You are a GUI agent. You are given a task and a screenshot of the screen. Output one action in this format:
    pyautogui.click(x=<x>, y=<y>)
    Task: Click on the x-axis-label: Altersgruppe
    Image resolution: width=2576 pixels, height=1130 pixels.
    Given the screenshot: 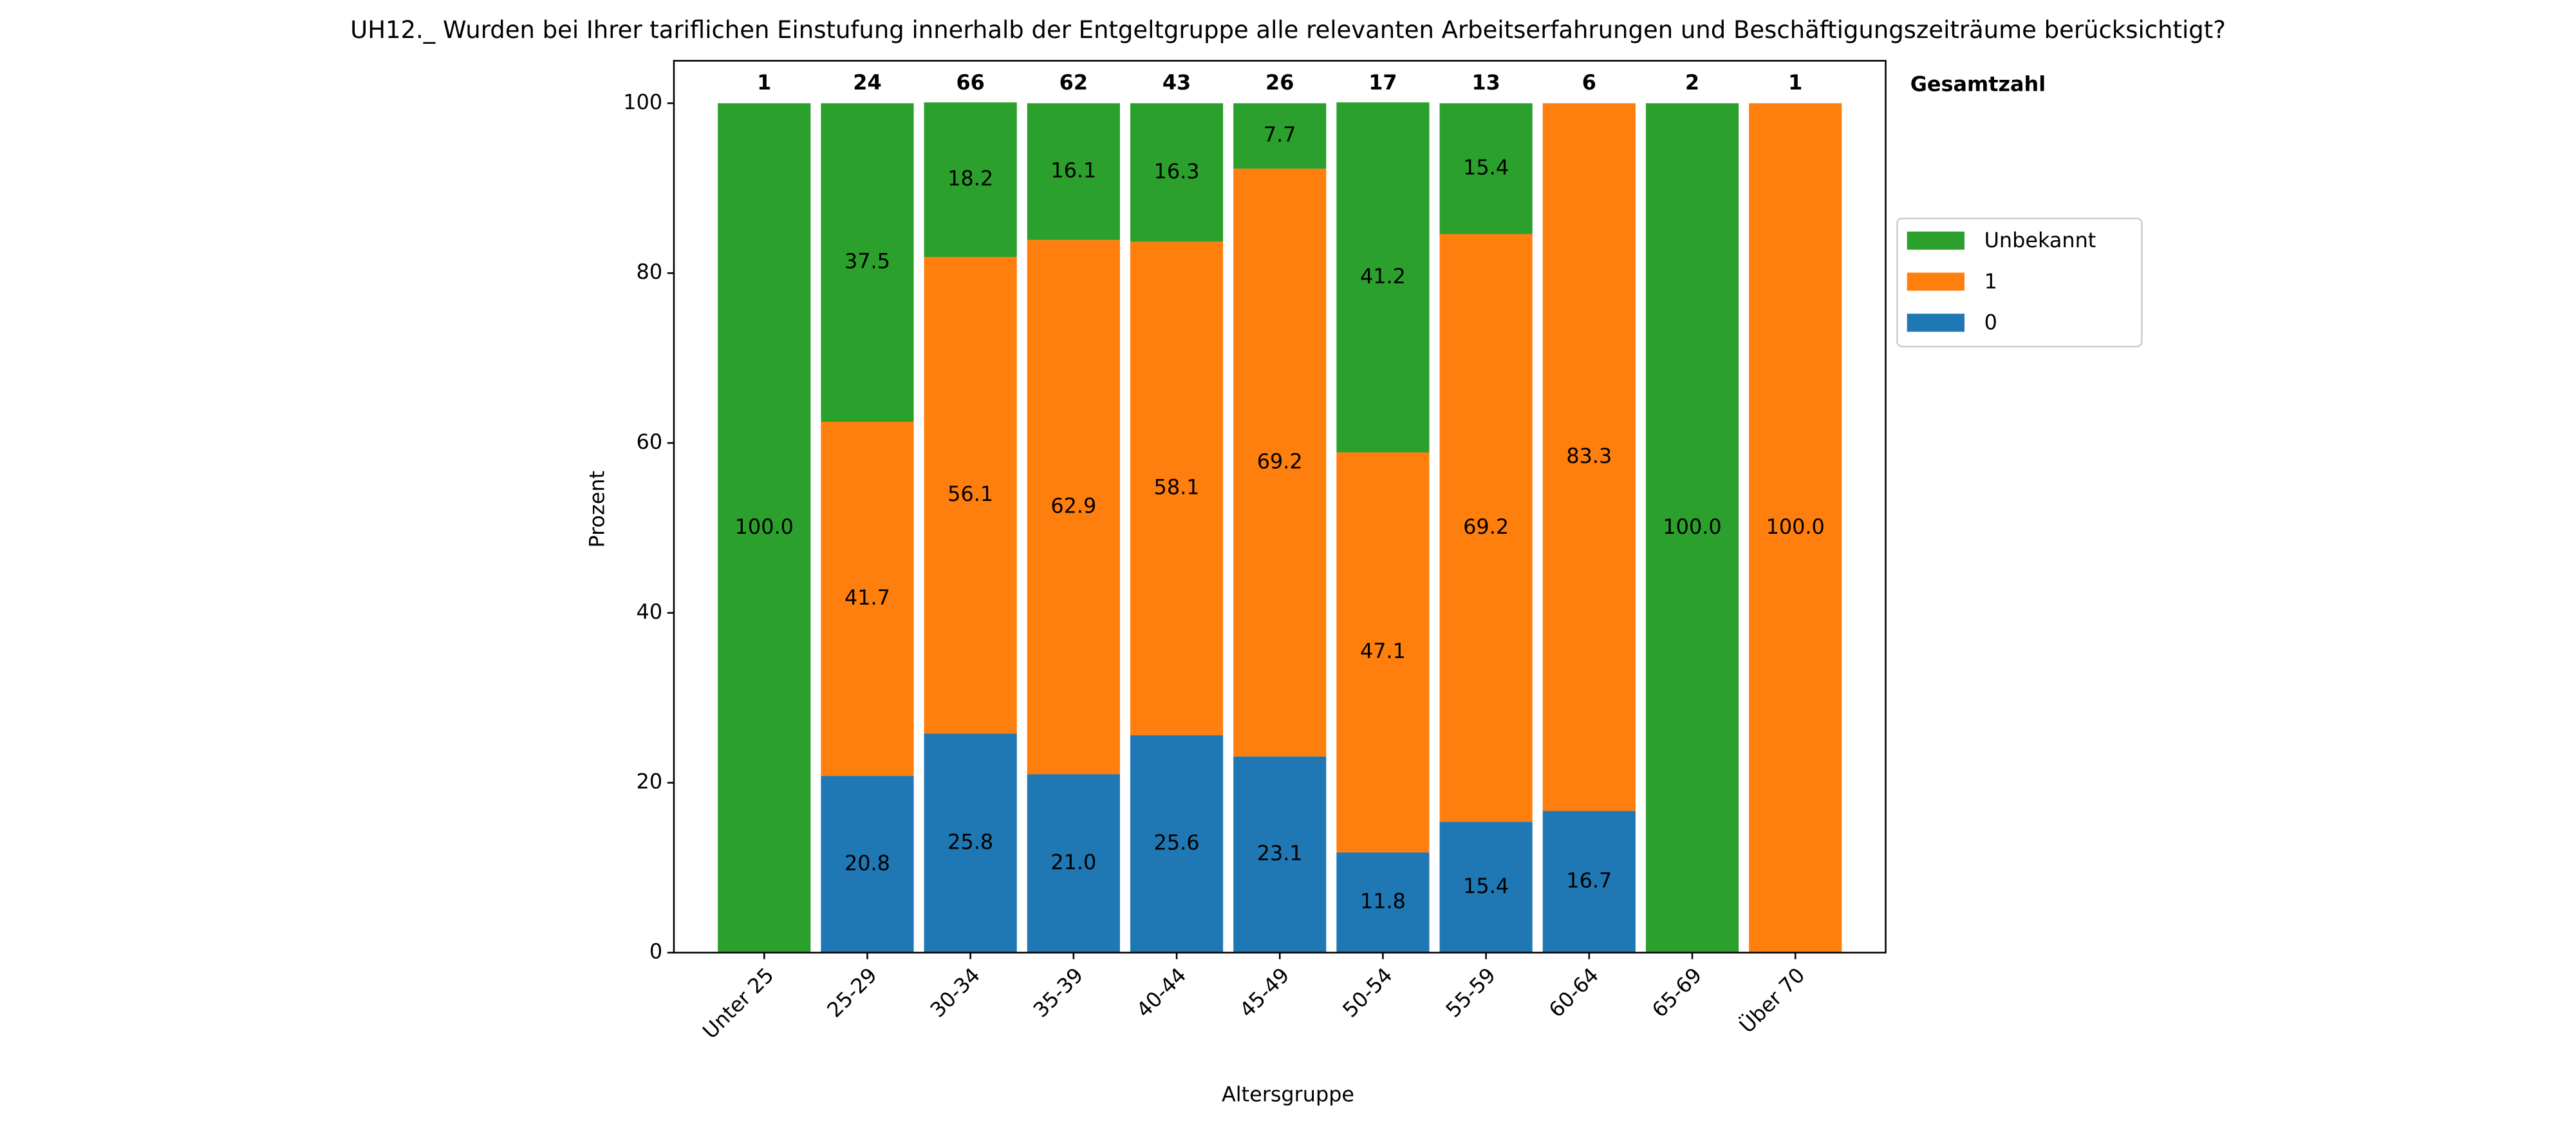 What is the action you would take?
    pyautogui.click(x=1288, y=1094)
    